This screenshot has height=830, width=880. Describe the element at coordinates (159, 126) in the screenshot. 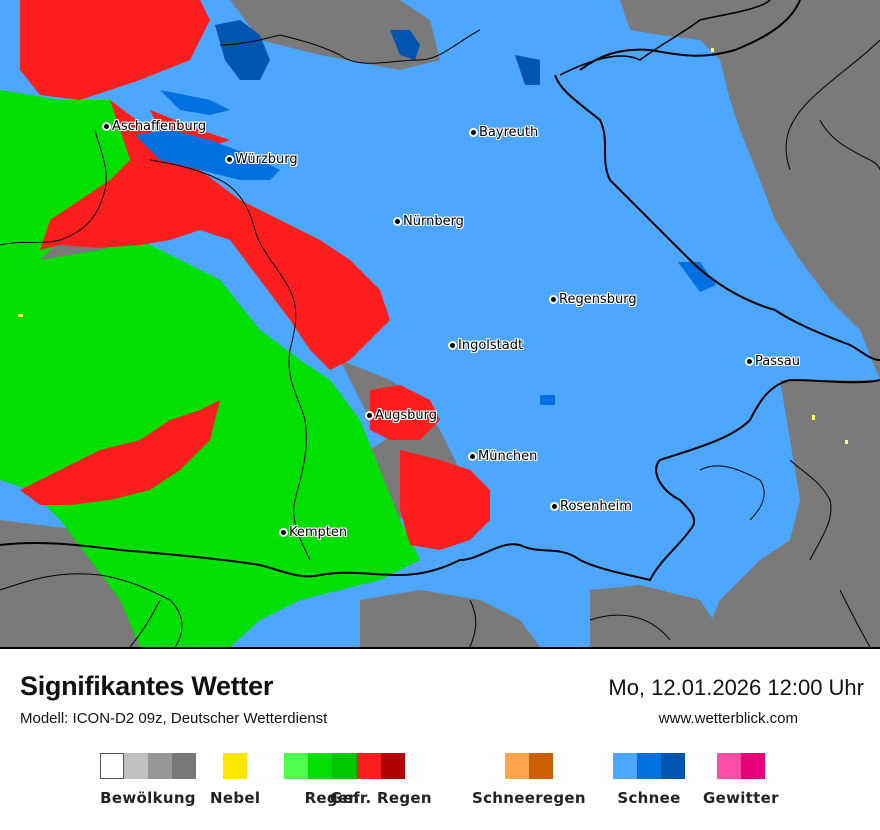

I see `city-name: Aschaffenburg` at that location.